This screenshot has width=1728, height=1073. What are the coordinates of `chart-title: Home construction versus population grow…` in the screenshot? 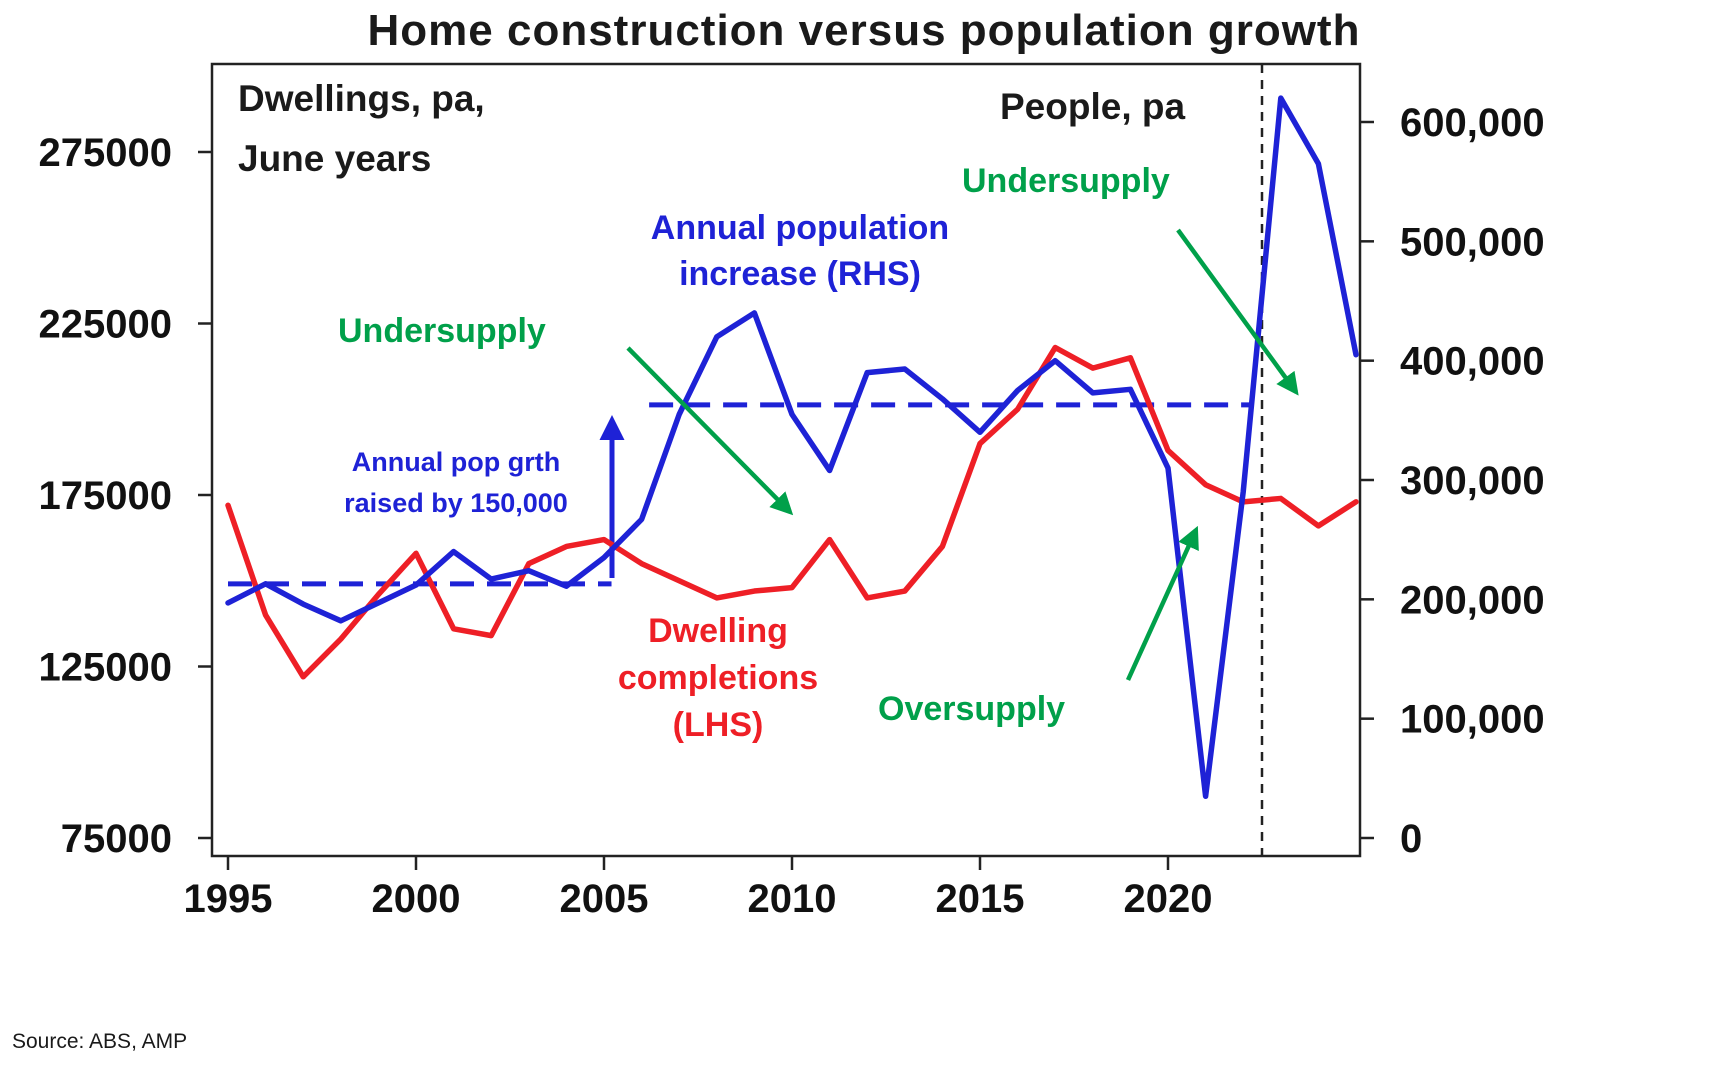 It's located at (864, 30).